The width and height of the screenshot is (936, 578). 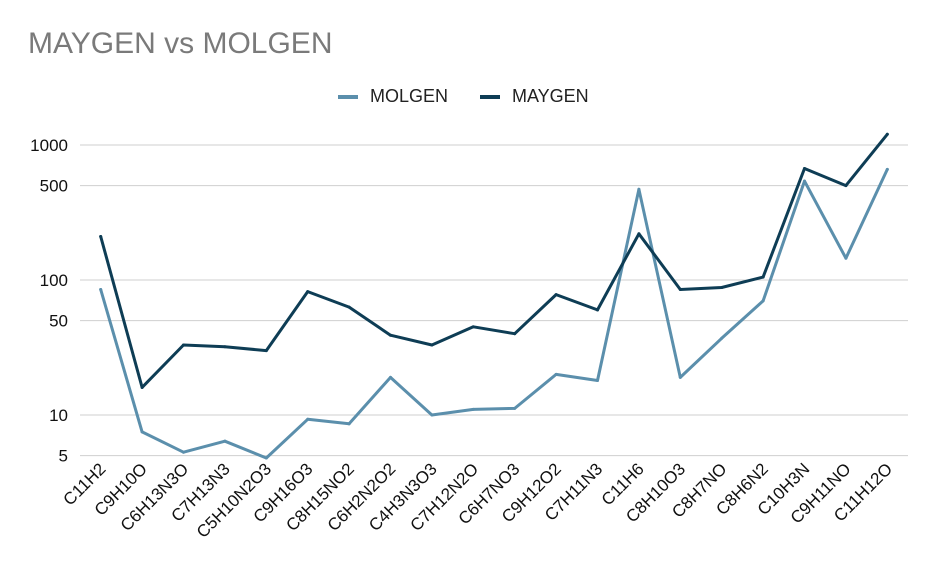 I want to click on chart-title: MAYGEN vs MOLGEN, so click(x=180, y=43).